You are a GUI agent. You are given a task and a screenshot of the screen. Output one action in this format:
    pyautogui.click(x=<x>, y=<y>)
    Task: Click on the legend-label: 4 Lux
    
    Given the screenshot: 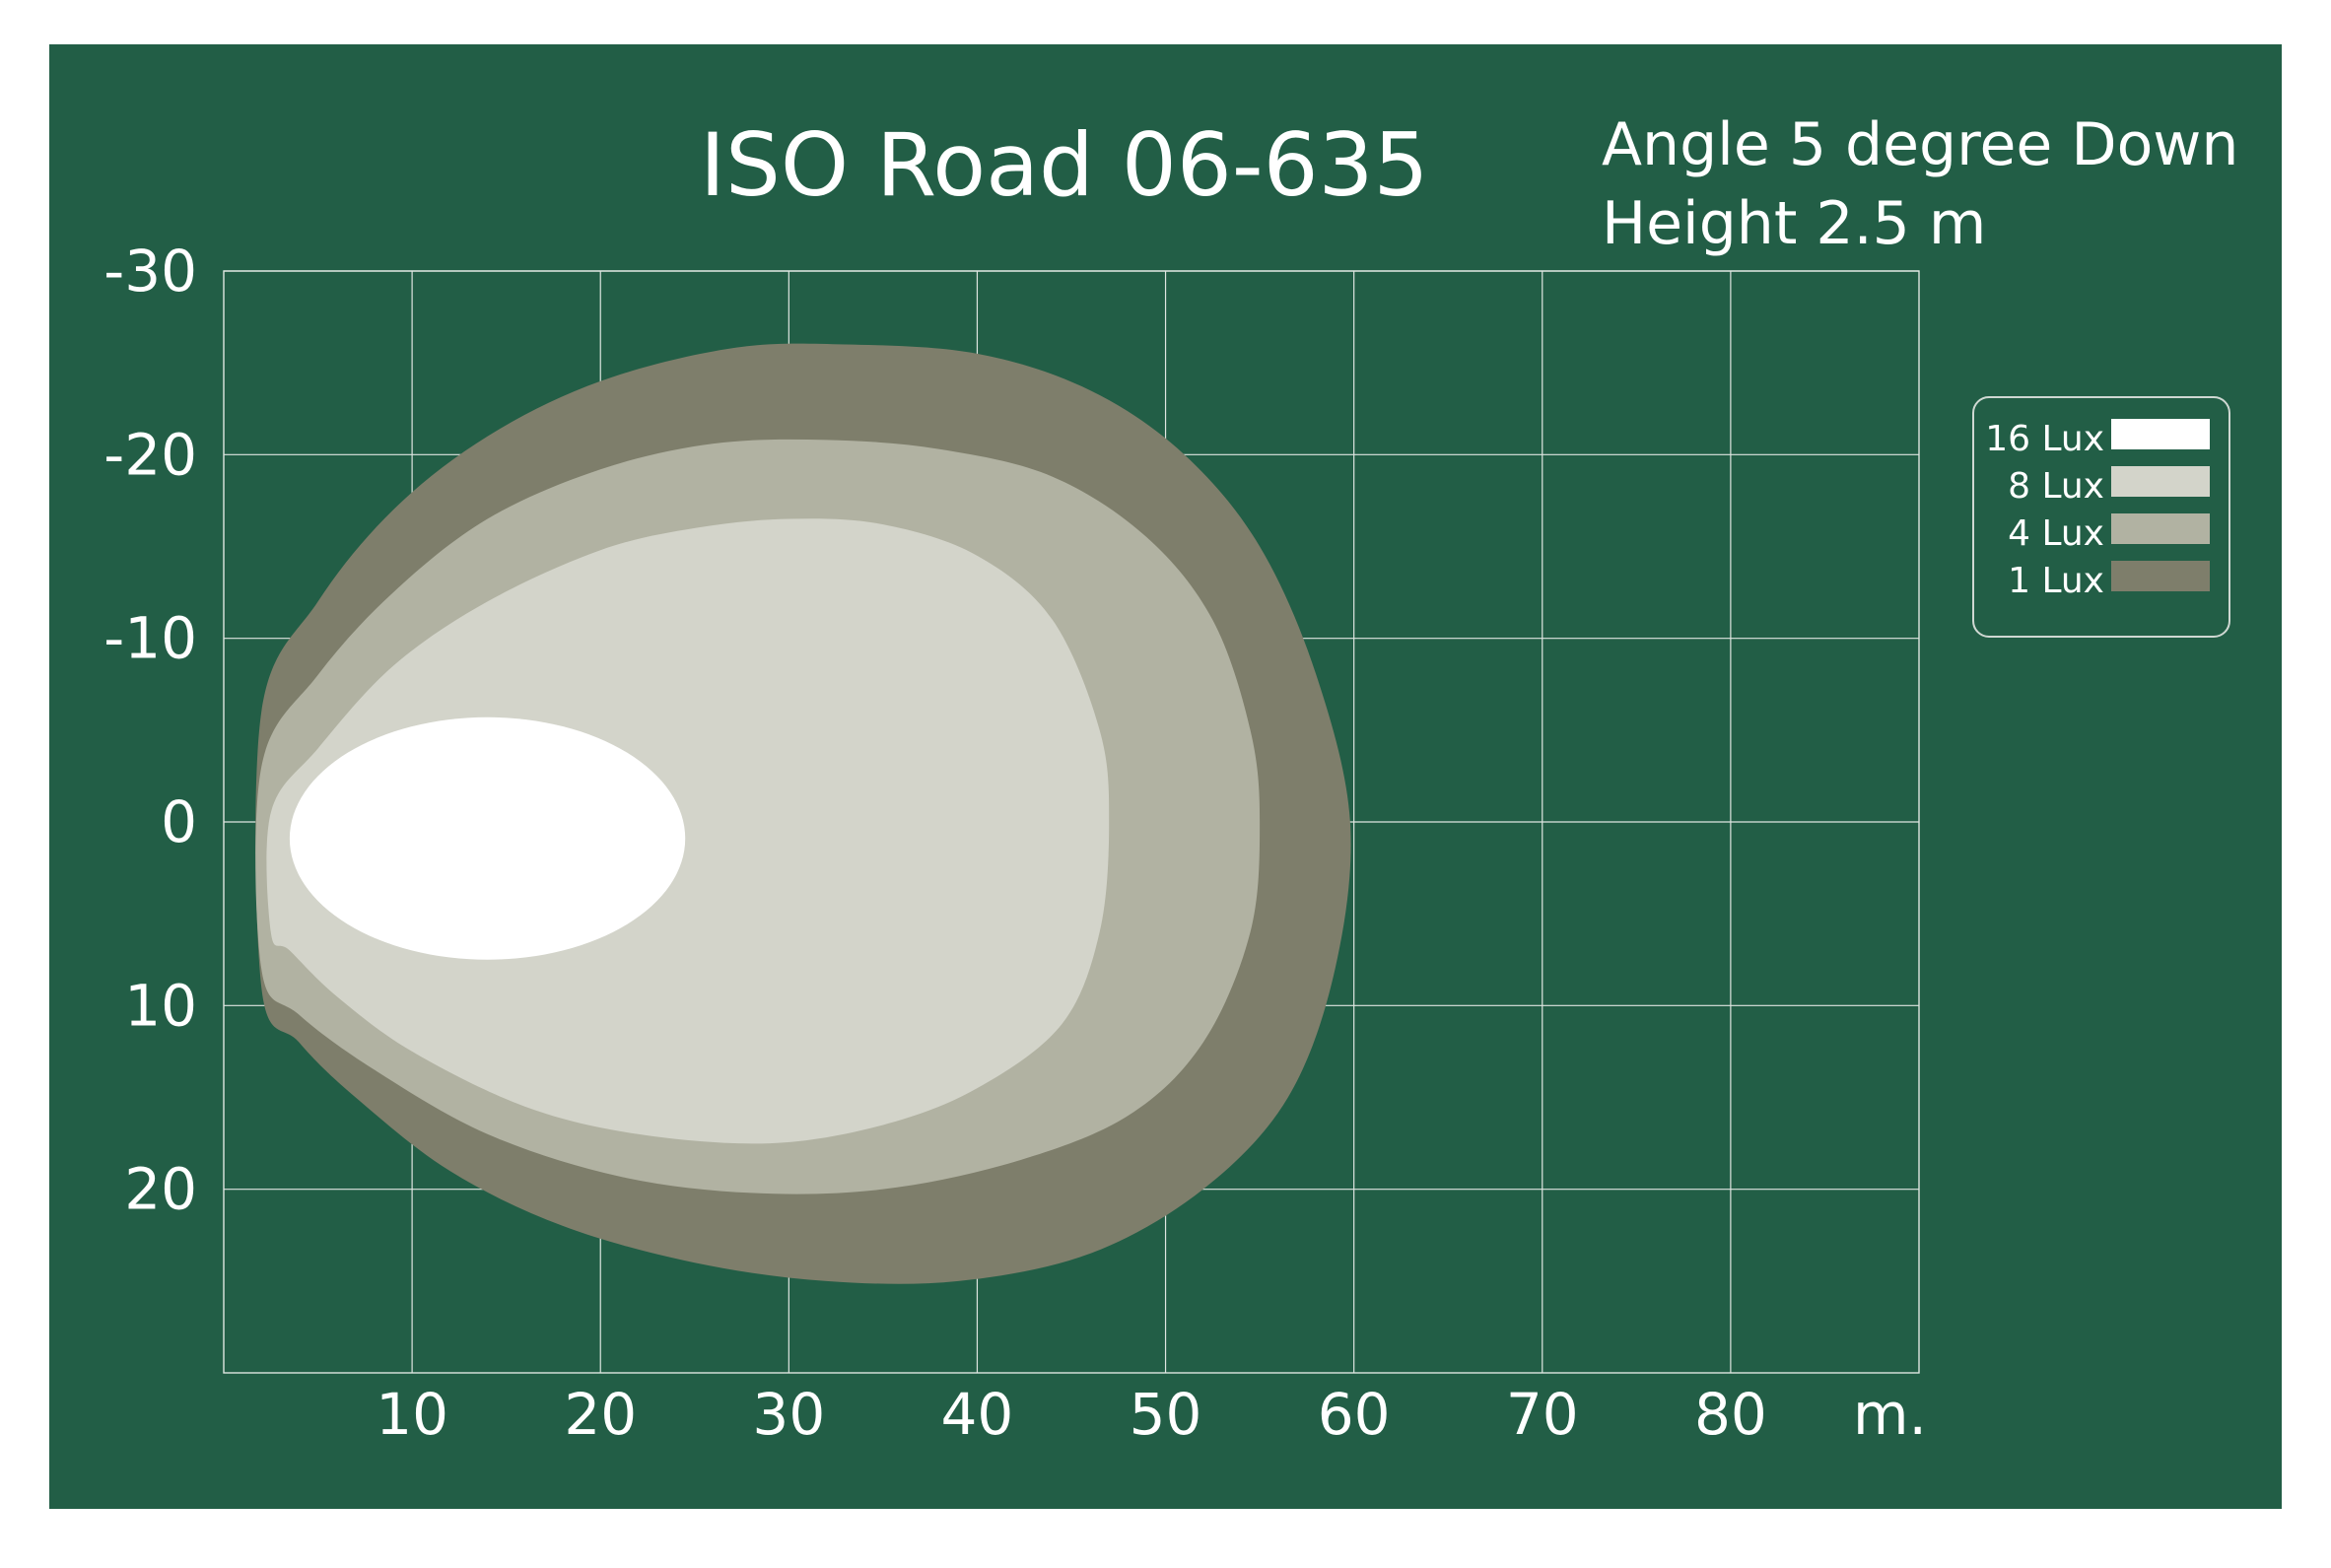 What is the action you would take?
    pyautogui.click(x=2056, y=533)
    